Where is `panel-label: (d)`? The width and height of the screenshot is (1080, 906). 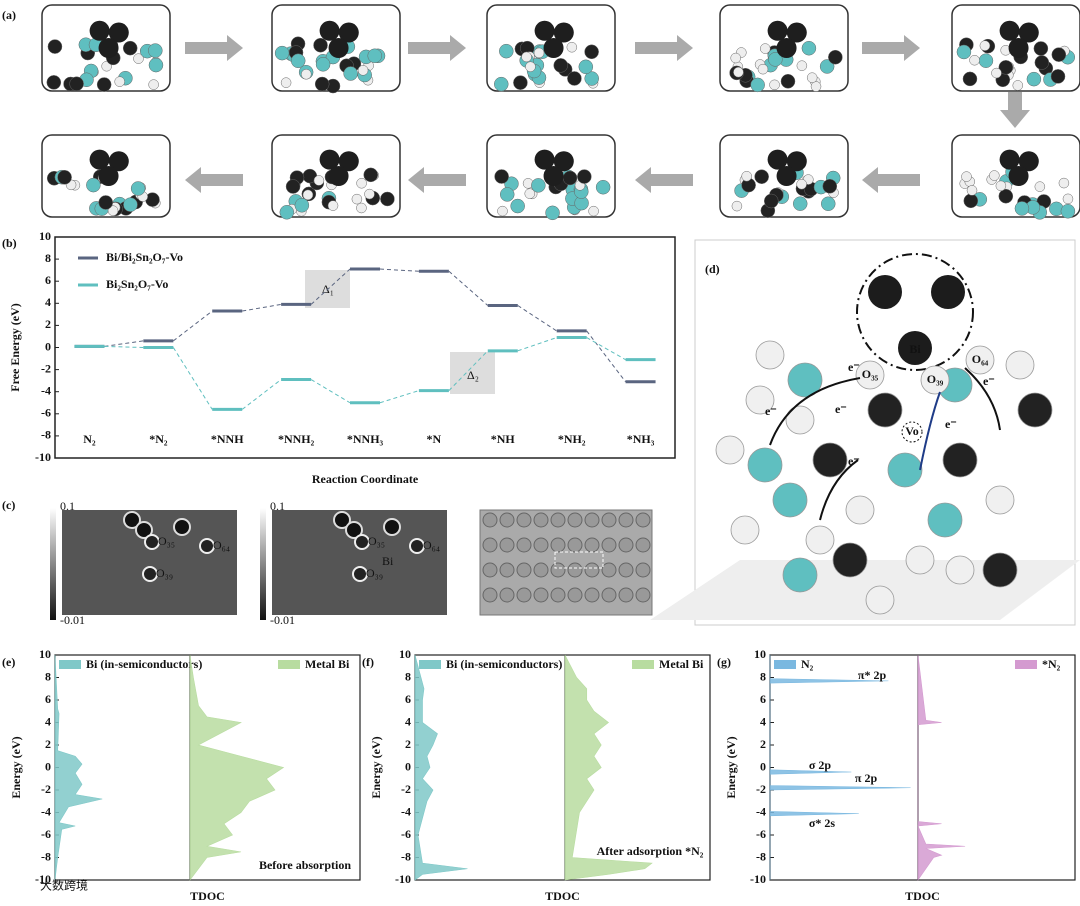 panel-label: (d) is located at coordinates (712, 269).